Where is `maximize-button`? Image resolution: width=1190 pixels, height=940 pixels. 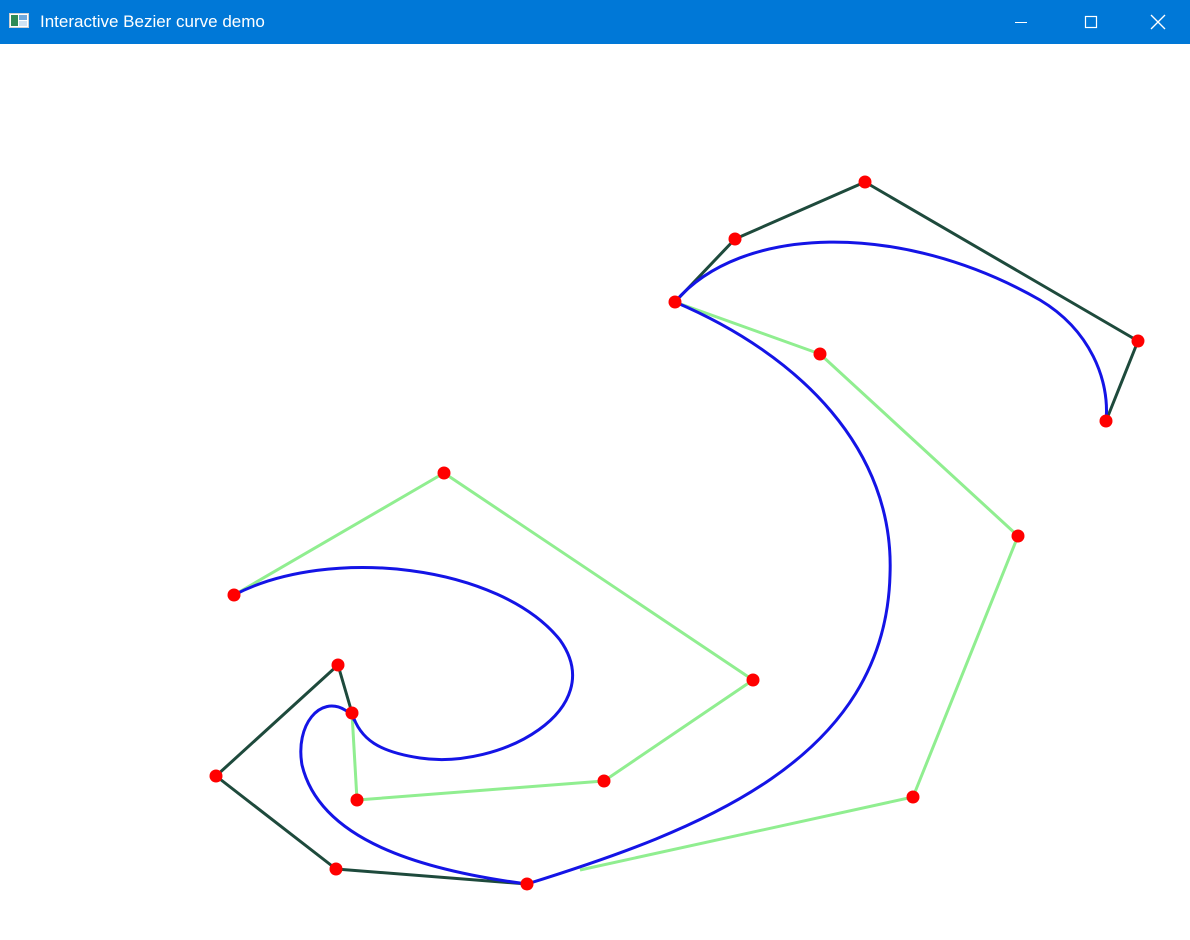 maximize-button is located at coordinates (1091, 22).